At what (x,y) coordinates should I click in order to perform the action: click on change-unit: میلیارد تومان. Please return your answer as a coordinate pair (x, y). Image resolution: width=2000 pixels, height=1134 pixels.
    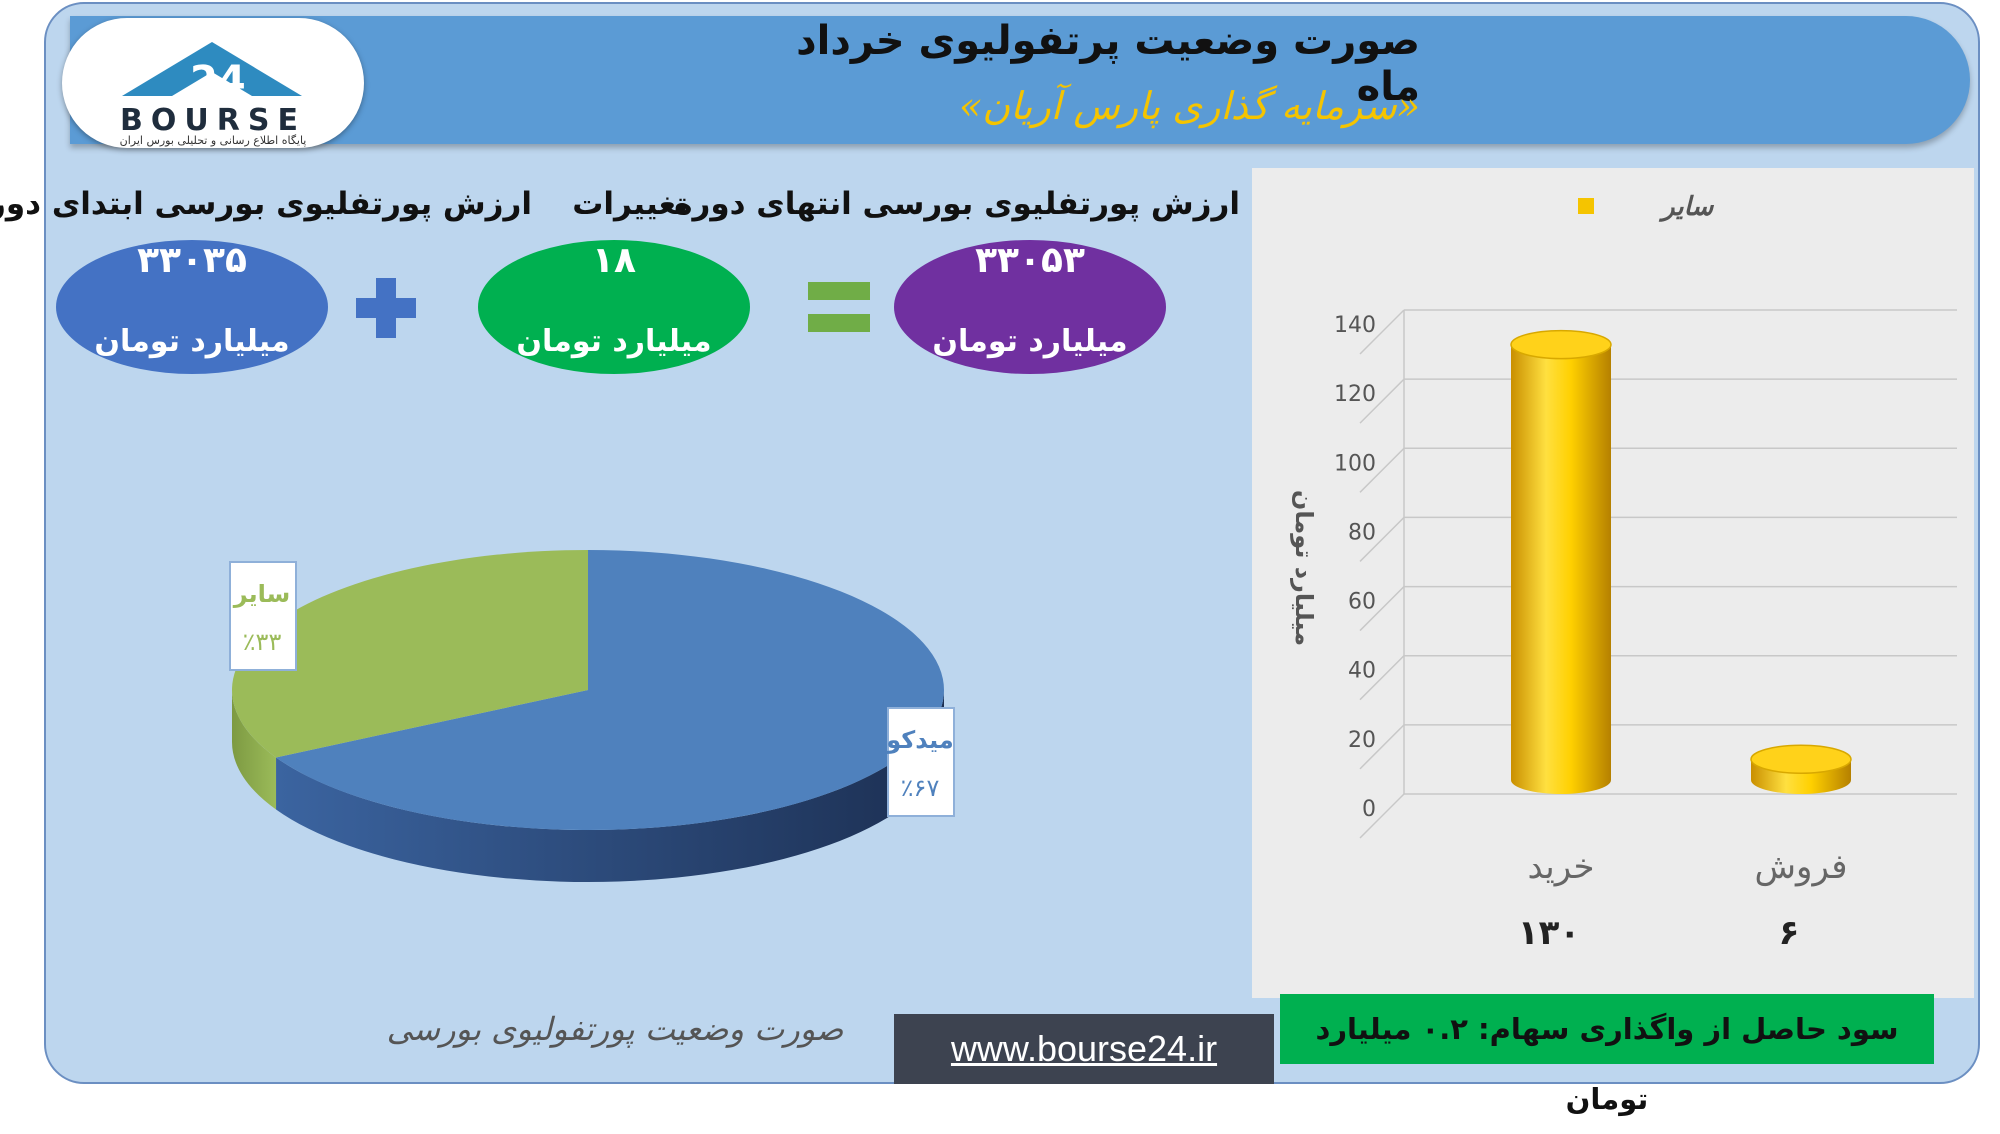
    Looking at the image, I should click on (614, 341).